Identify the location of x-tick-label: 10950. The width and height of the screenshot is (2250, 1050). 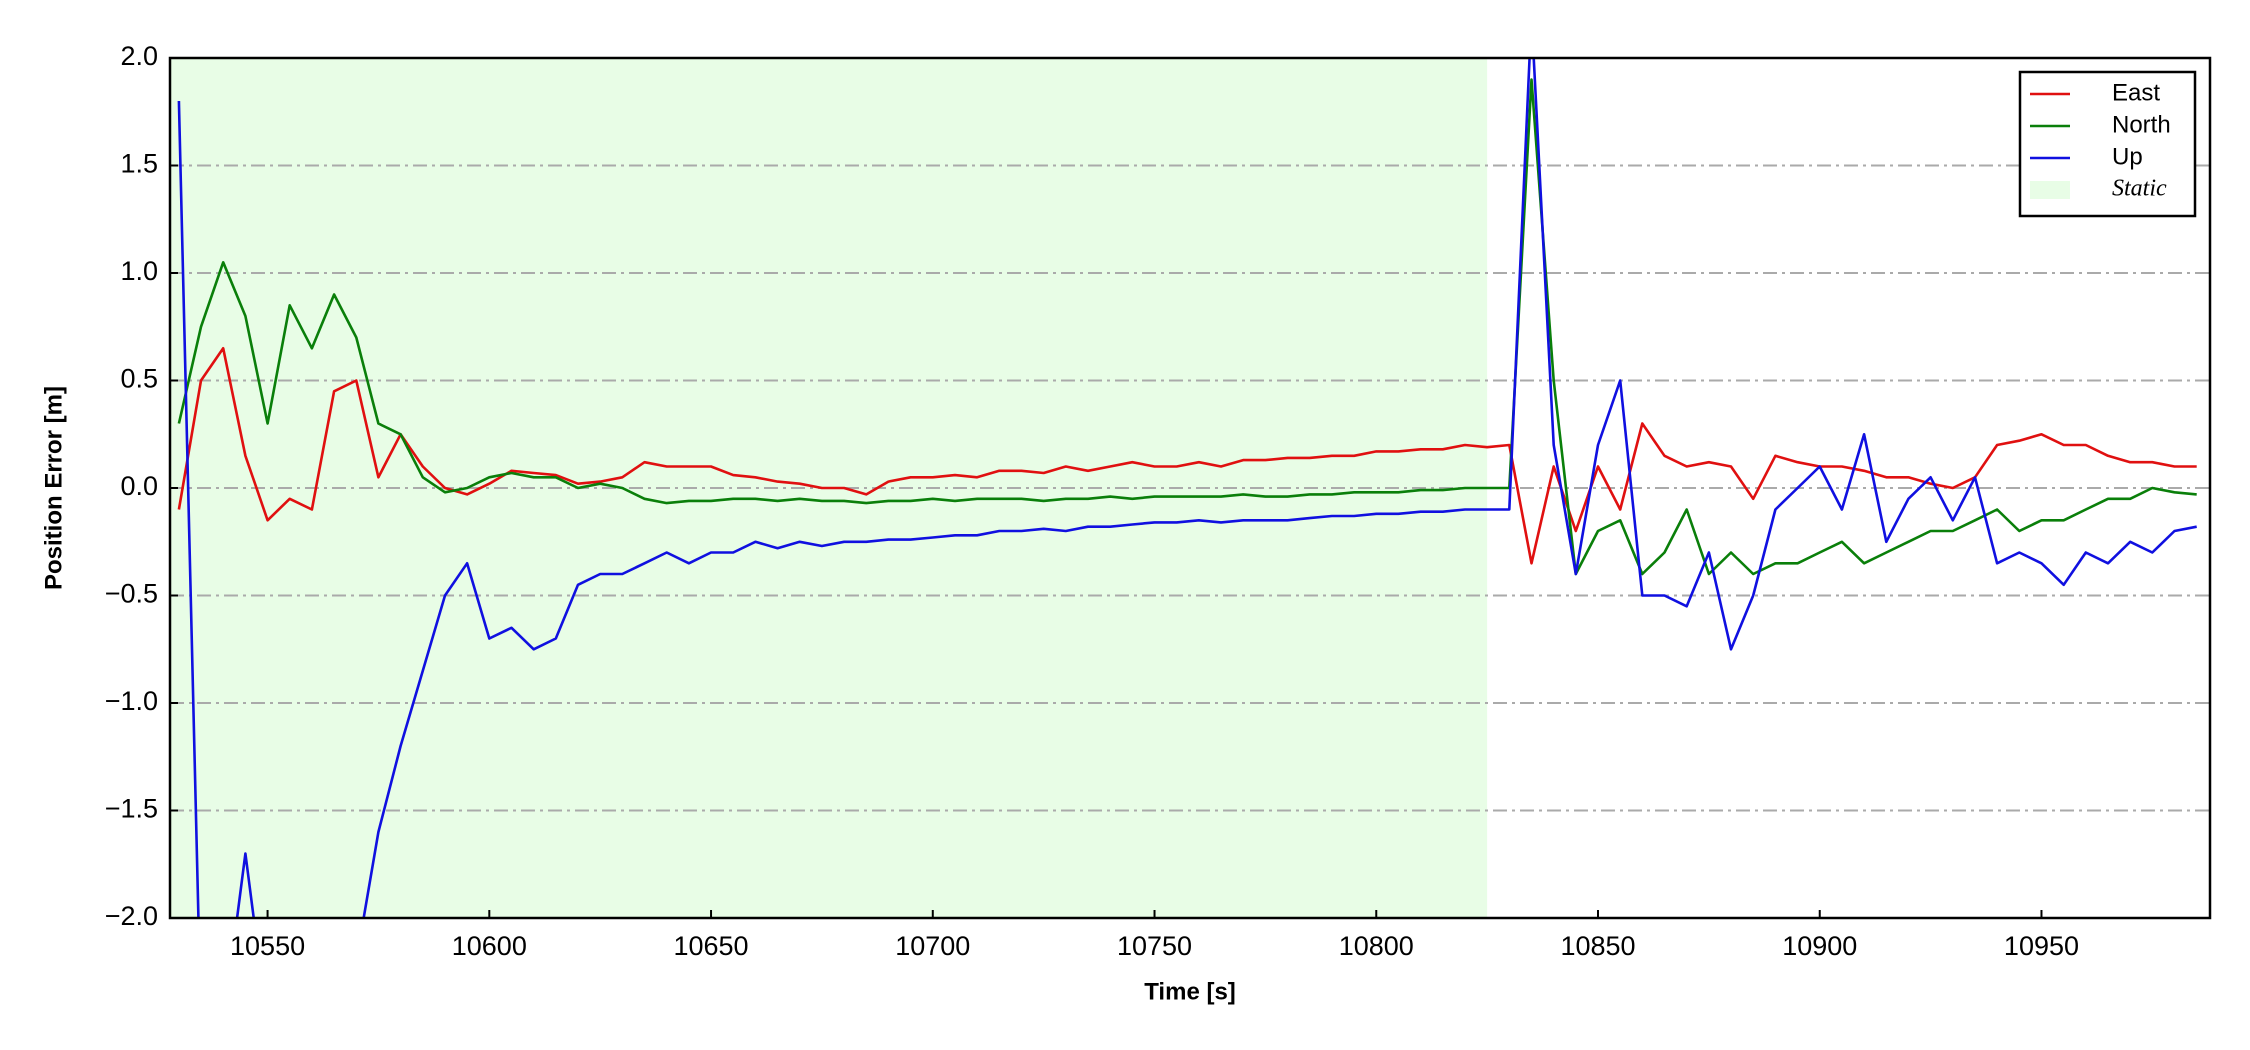
(2041, 946).